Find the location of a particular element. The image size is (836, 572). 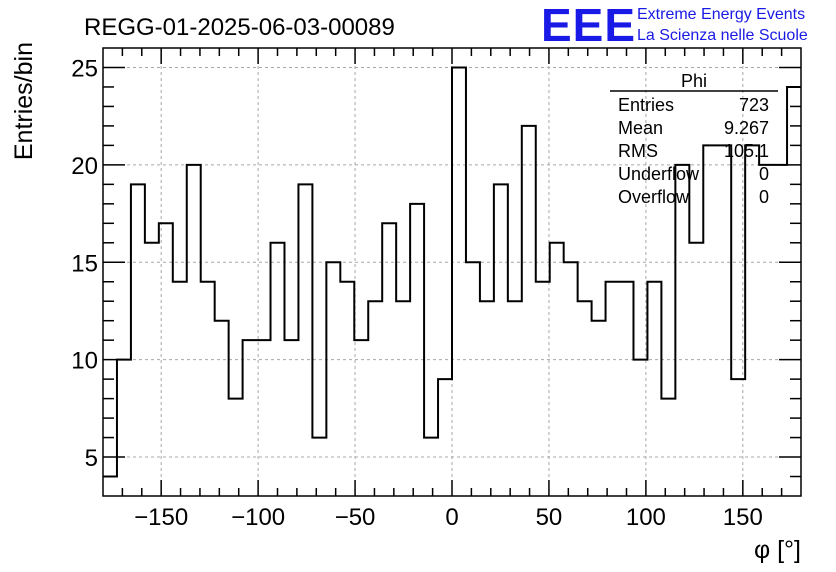

x-tick-labels: −150 −100 −50 0 50 100 150 is located at coordinates (448, 517).